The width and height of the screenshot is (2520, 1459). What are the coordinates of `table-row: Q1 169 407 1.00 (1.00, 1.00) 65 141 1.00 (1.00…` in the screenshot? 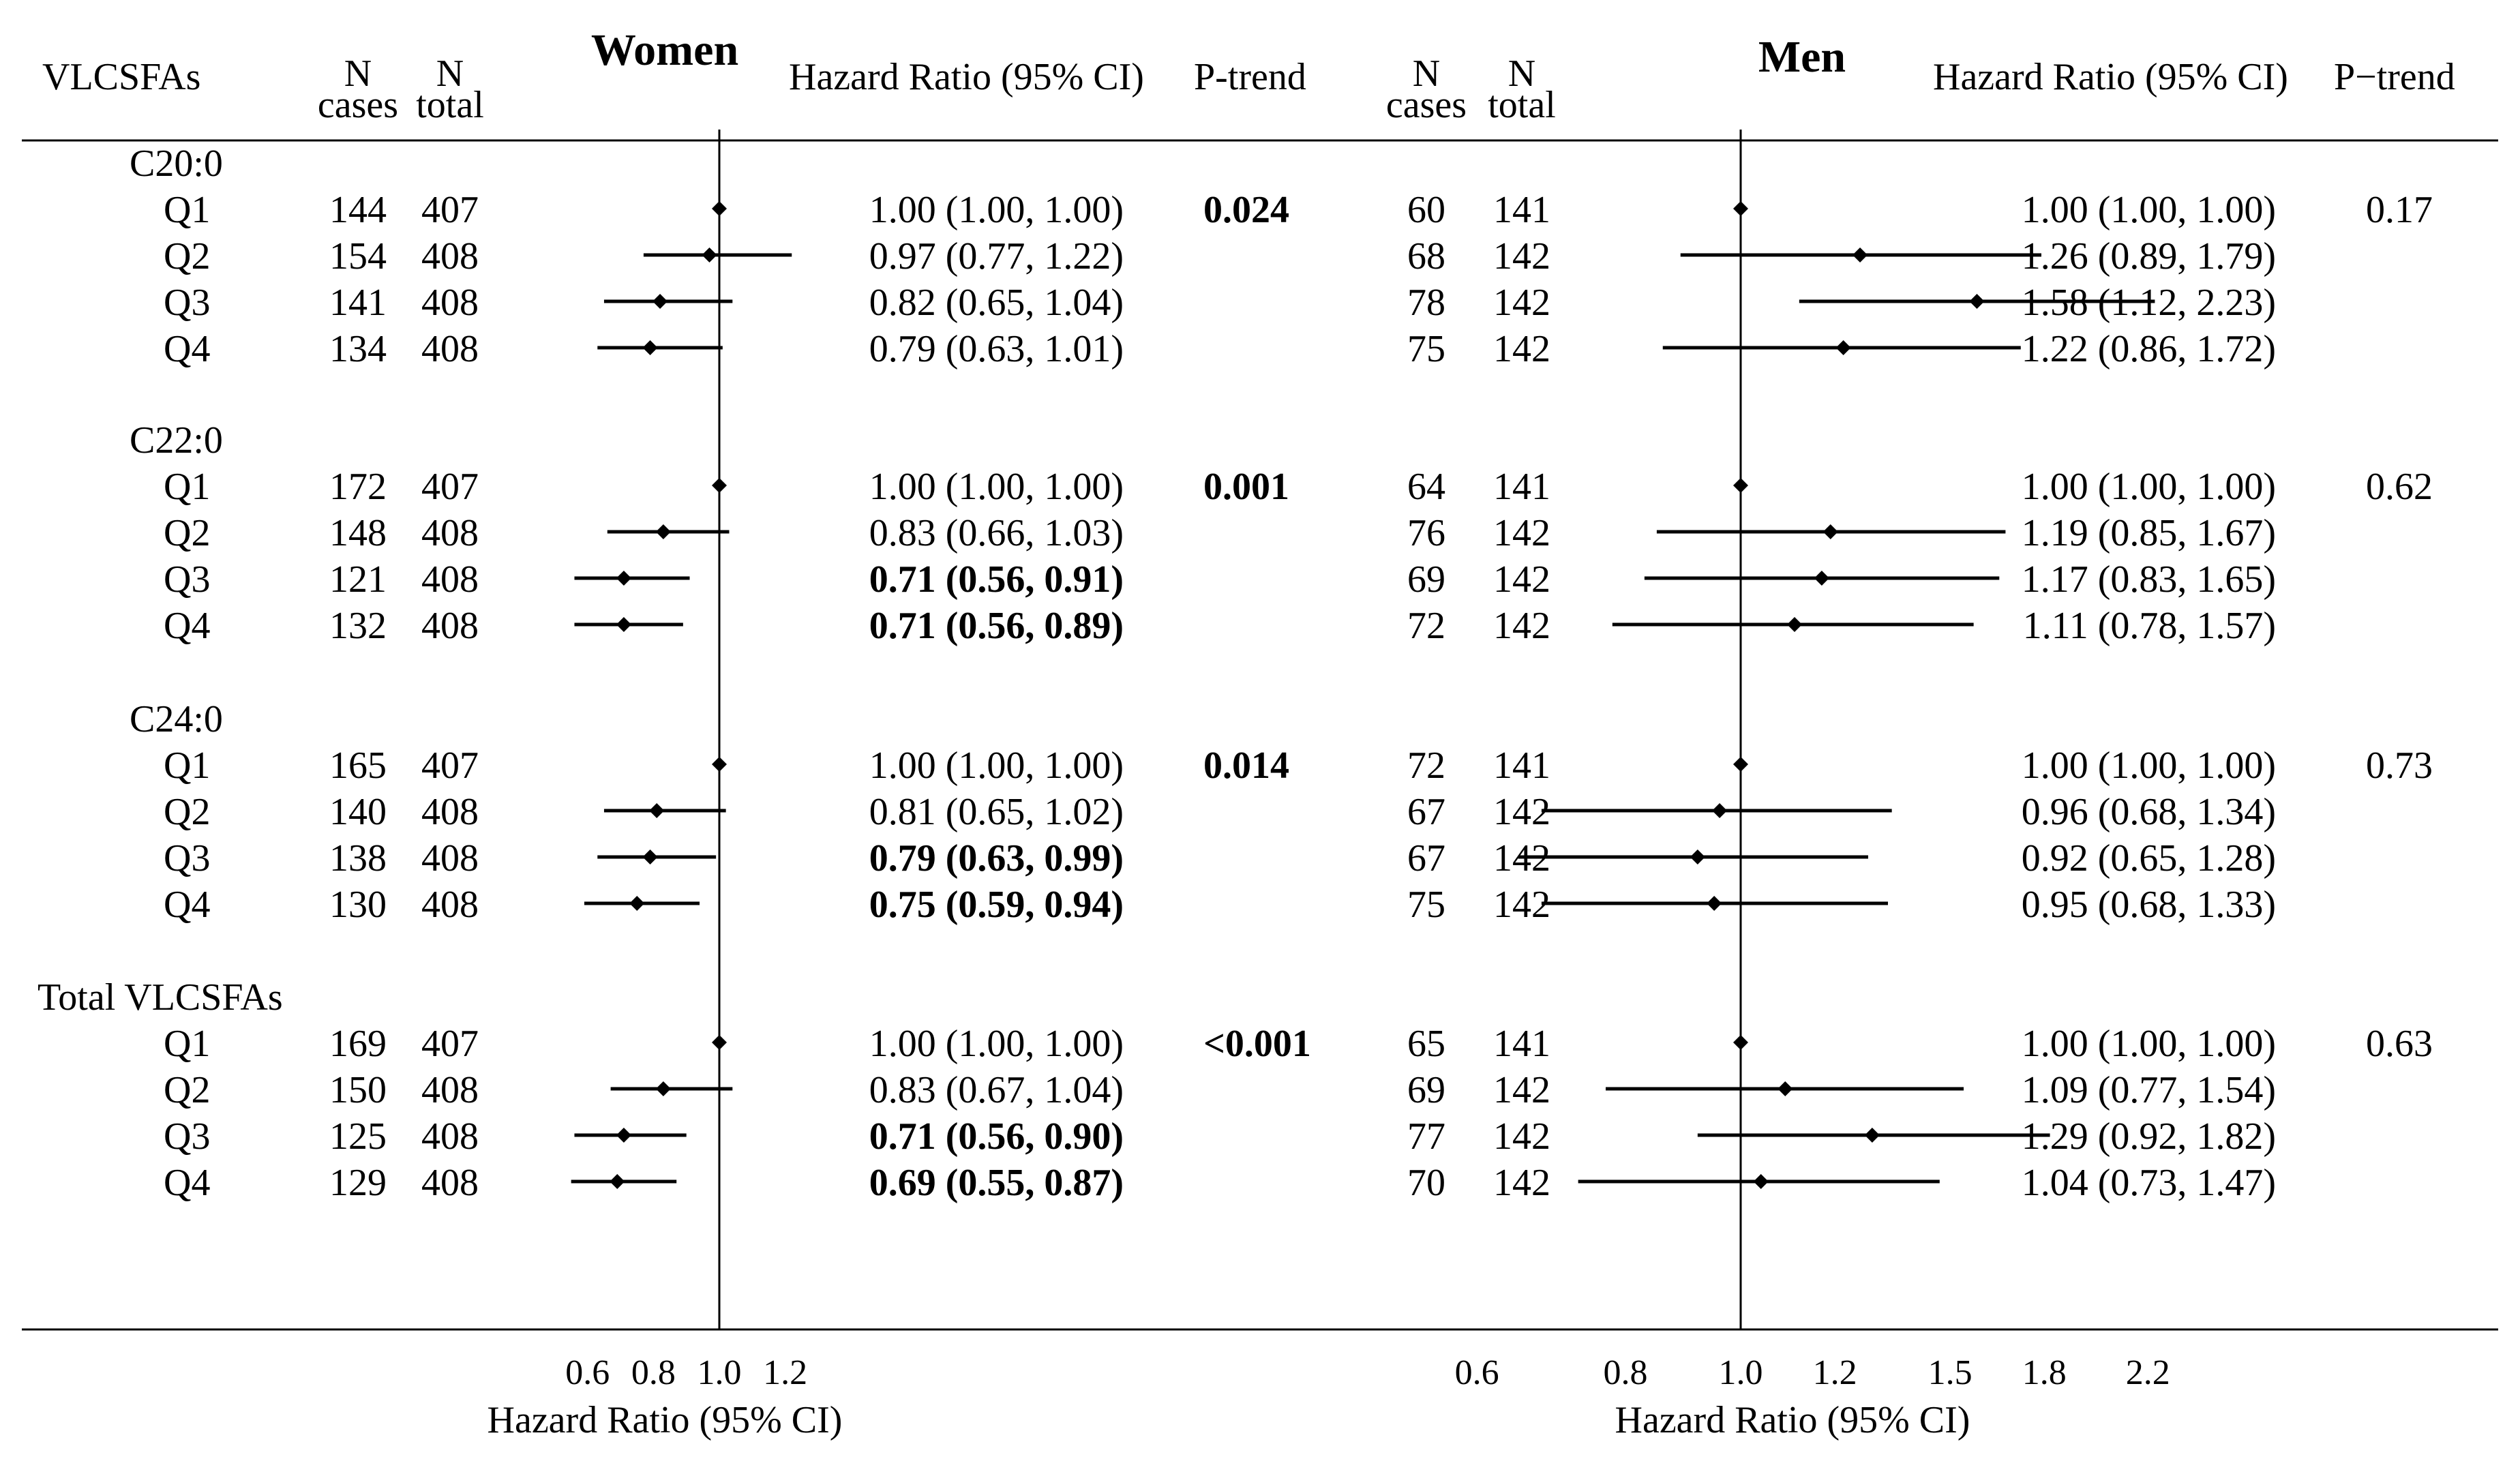 It's located at (1298, 1044).